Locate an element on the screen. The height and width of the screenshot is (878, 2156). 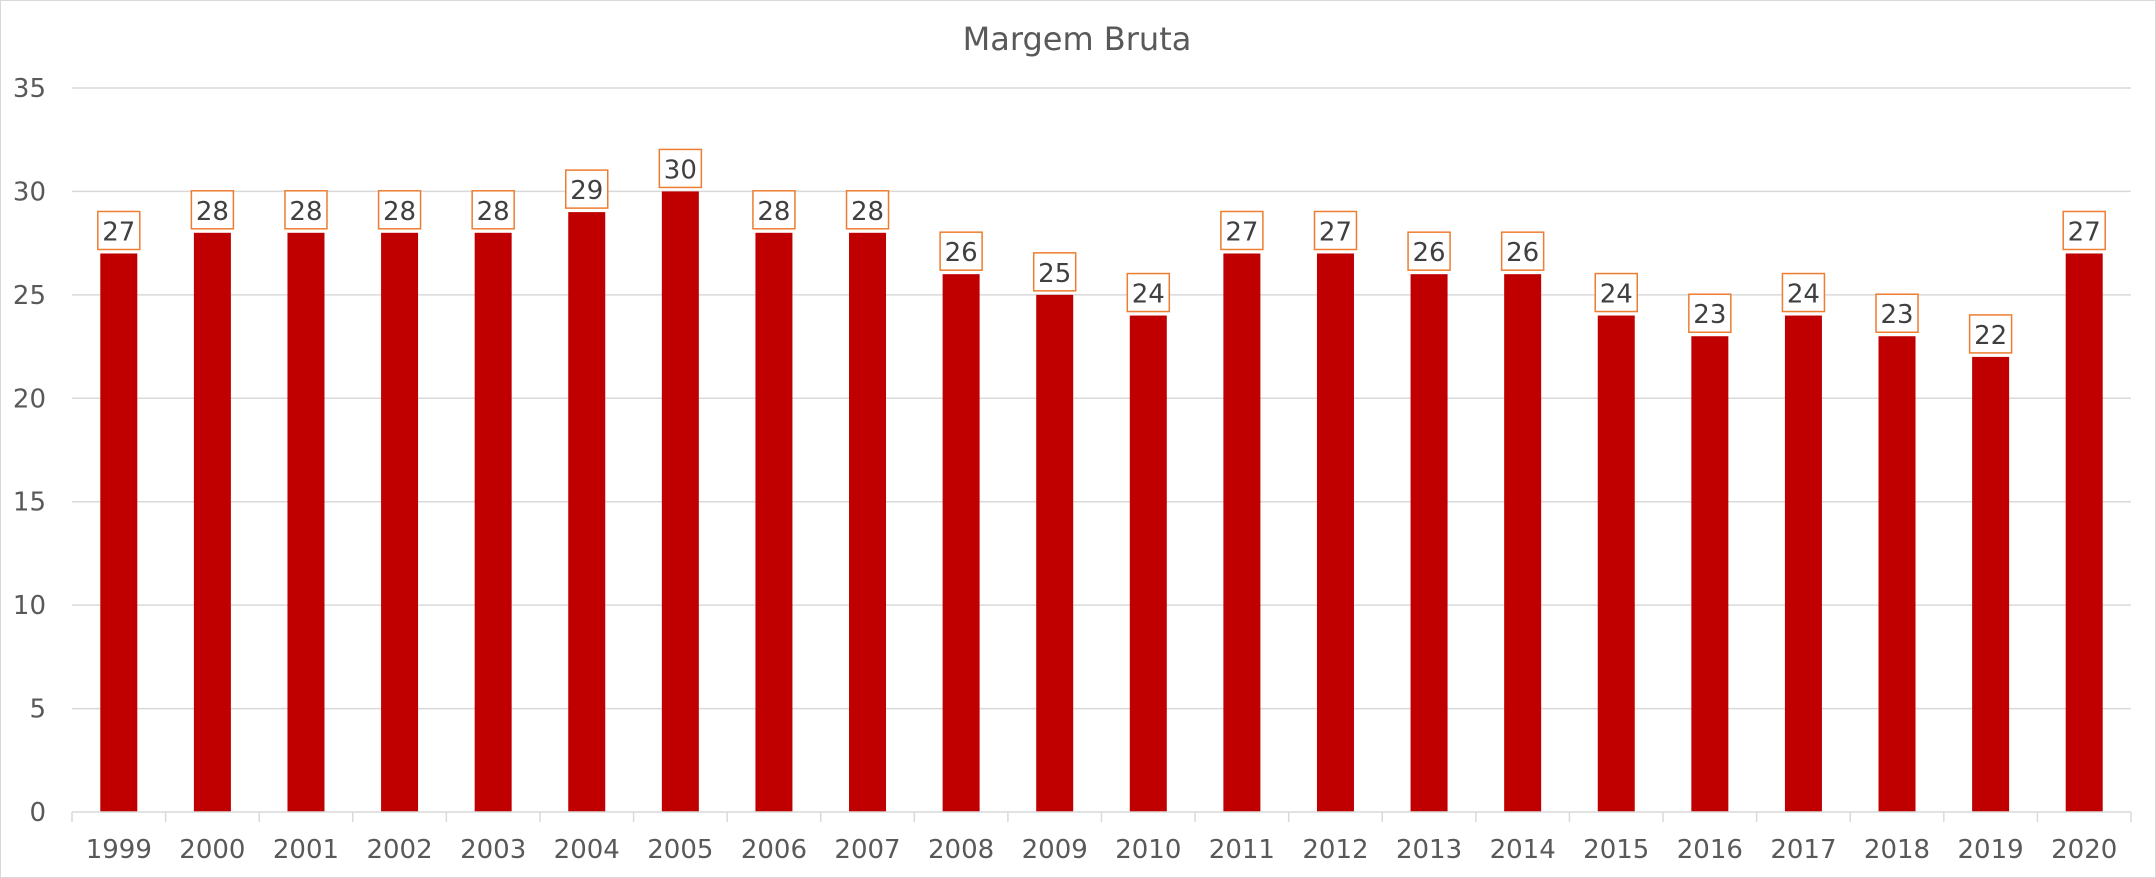
x-tick-label: 2002 is located at coordinates (399, 850).